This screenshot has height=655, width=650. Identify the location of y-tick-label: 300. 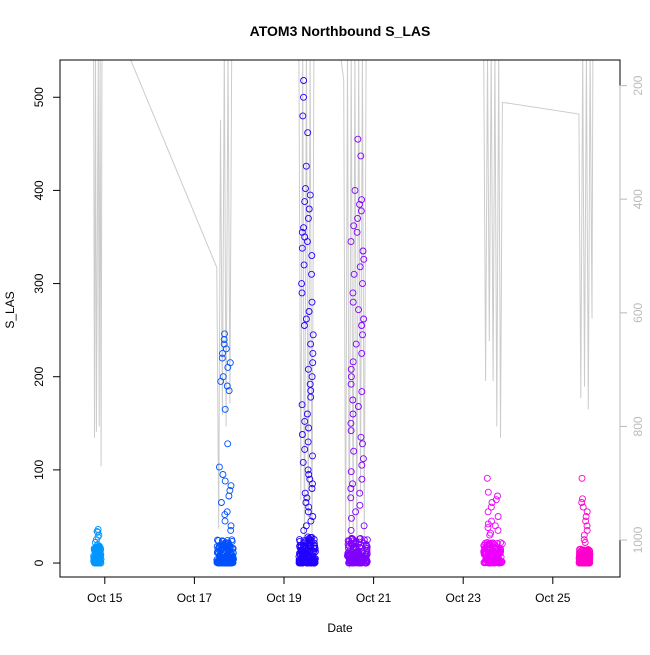
(39, 283).